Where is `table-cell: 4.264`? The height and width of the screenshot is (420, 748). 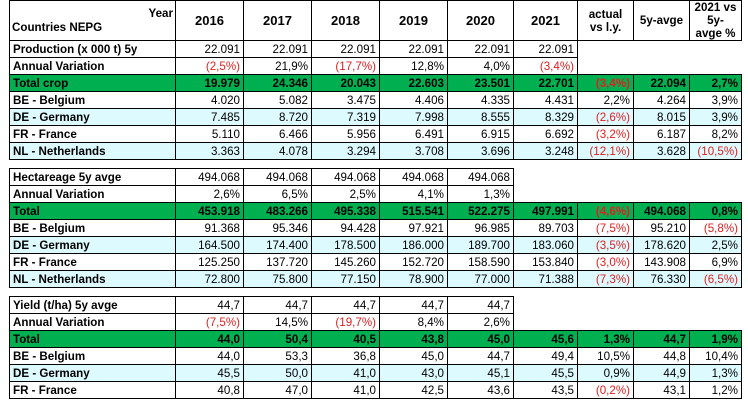
table-cell: 4.264 is located at coordinates (661, 100).